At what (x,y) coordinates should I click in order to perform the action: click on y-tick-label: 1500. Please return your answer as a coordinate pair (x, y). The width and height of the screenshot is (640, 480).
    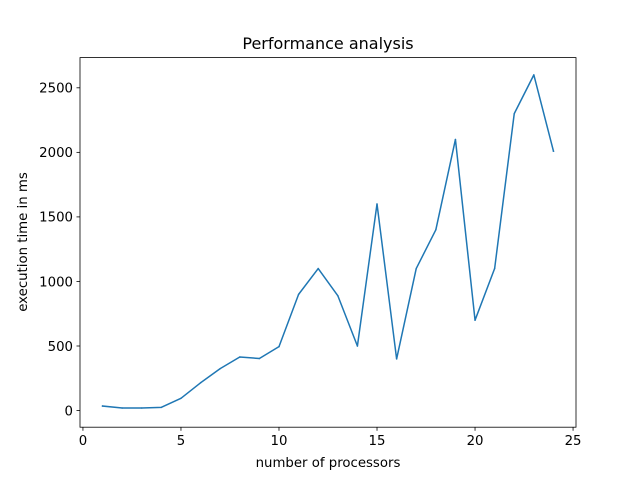
    Looking at the image, I should click on (56, 218).